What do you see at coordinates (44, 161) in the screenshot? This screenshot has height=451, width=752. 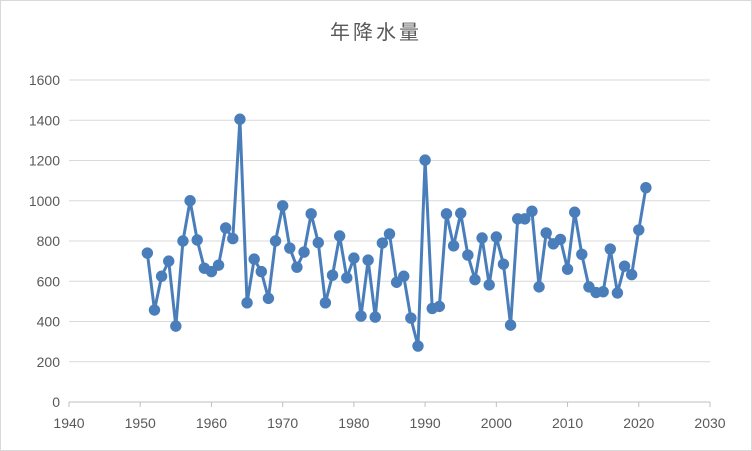 I see `y-tick-label: 1200` at bounding box center [44, 161].